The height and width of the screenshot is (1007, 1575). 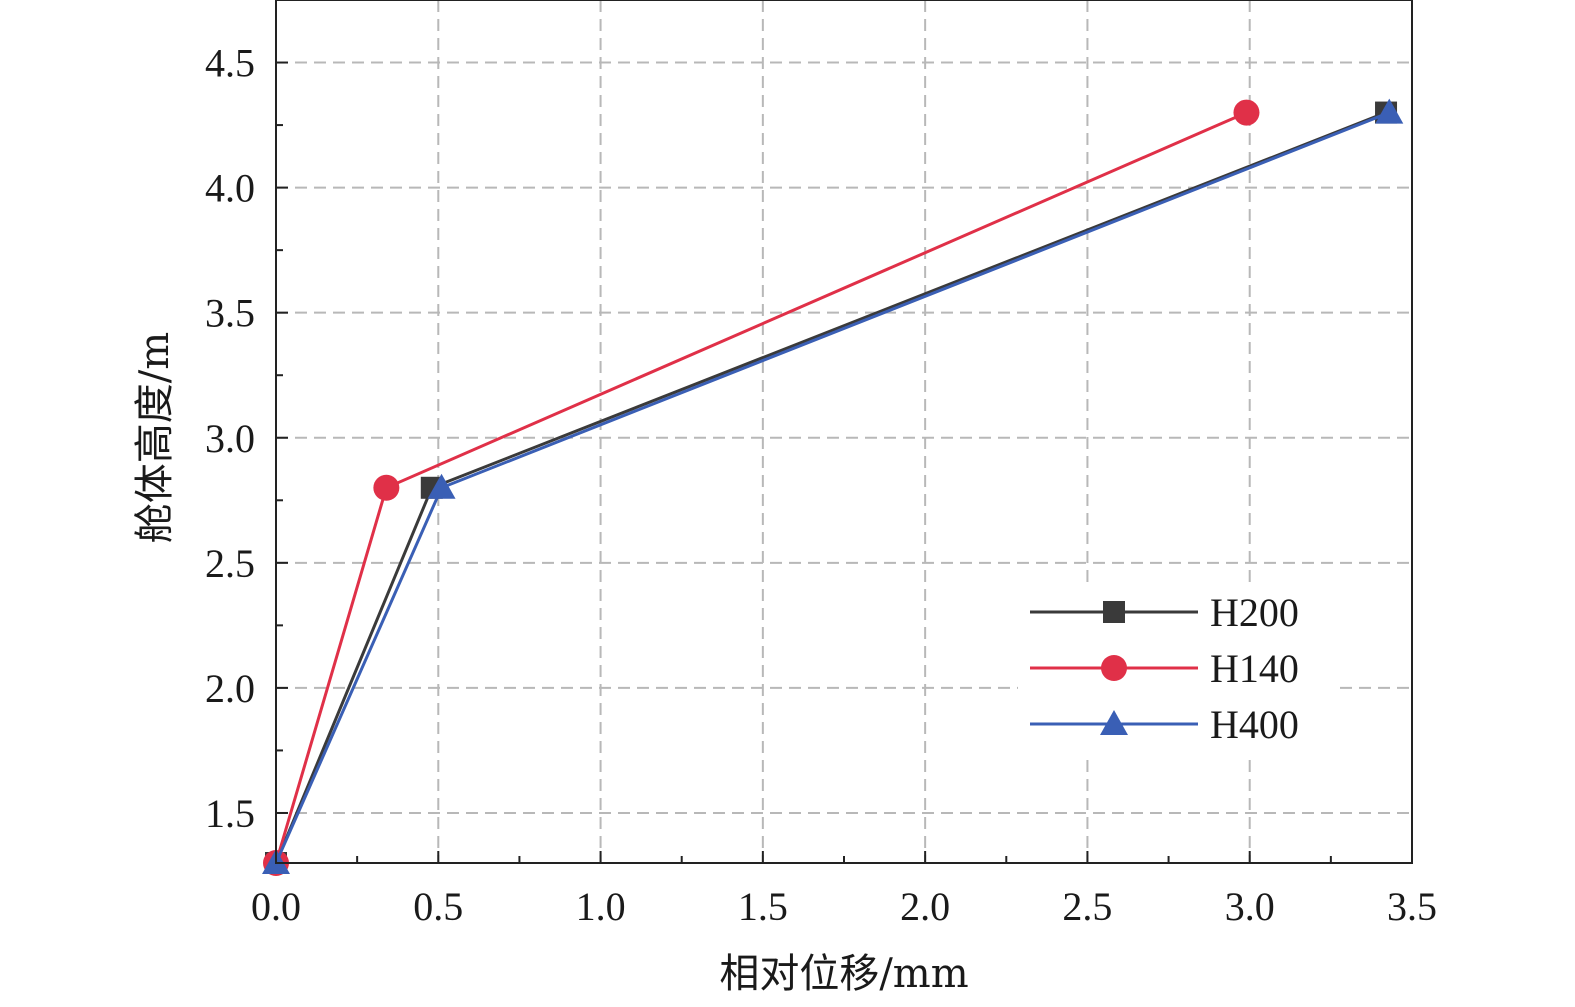 What do you see at coordinates (1087, 906) in the screenshot?
I see `x-tick-label: 2.5` at bounding box center [1087, 906].